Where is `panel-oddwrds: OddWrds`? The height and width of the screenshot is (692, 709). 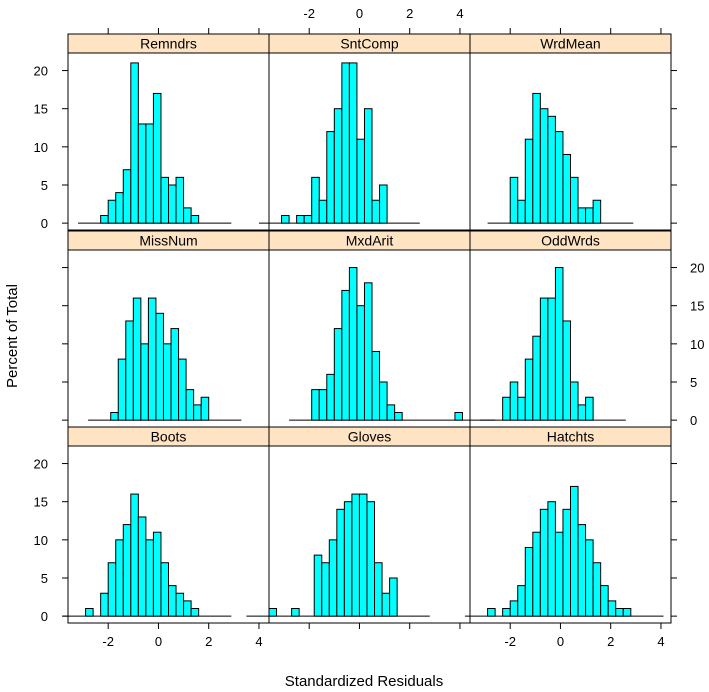 panel-oddwrds: OddWrds is located at coordinates (573, 329).